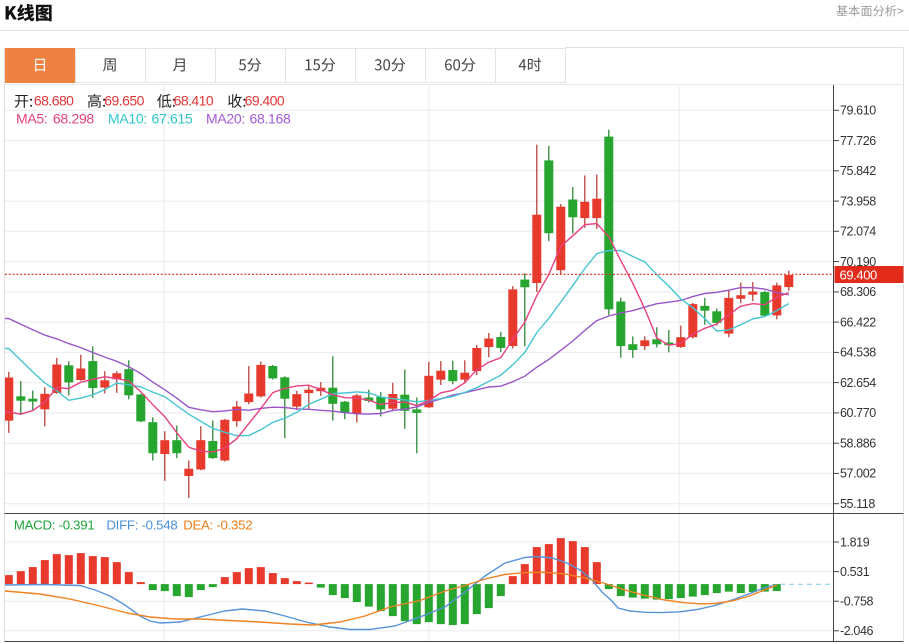 This screenshot has height=644, width=909. I want to click on svg-text: 77.726, so click(858, 141).